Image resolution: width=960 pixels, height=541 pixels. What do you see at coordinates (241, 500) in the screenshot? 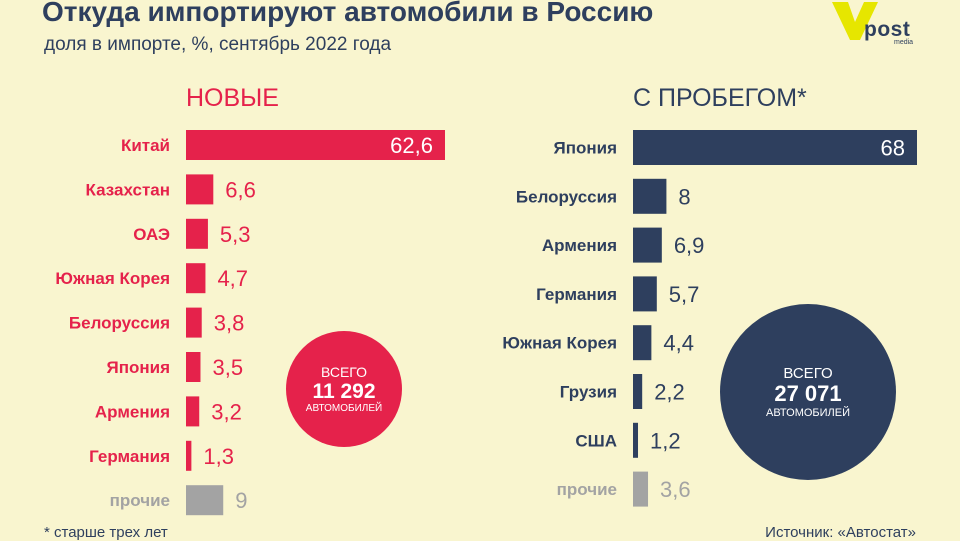
I see `value-label-new: 9` at bounding box center [241, 500].